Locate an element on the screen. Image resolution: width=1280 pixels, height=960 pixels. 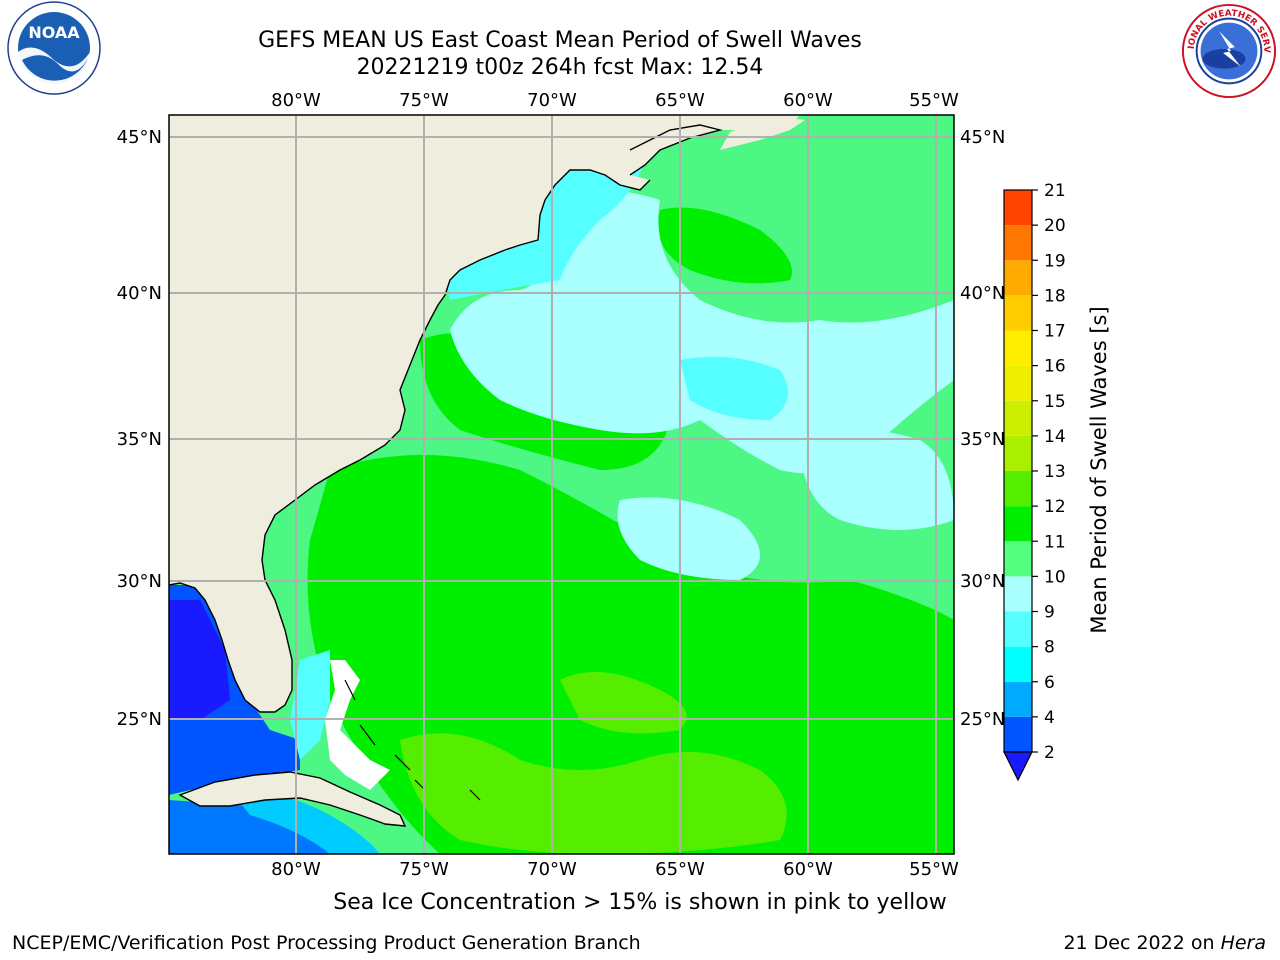
lon-label-top: 60°W is located at coordinates (808, 100).